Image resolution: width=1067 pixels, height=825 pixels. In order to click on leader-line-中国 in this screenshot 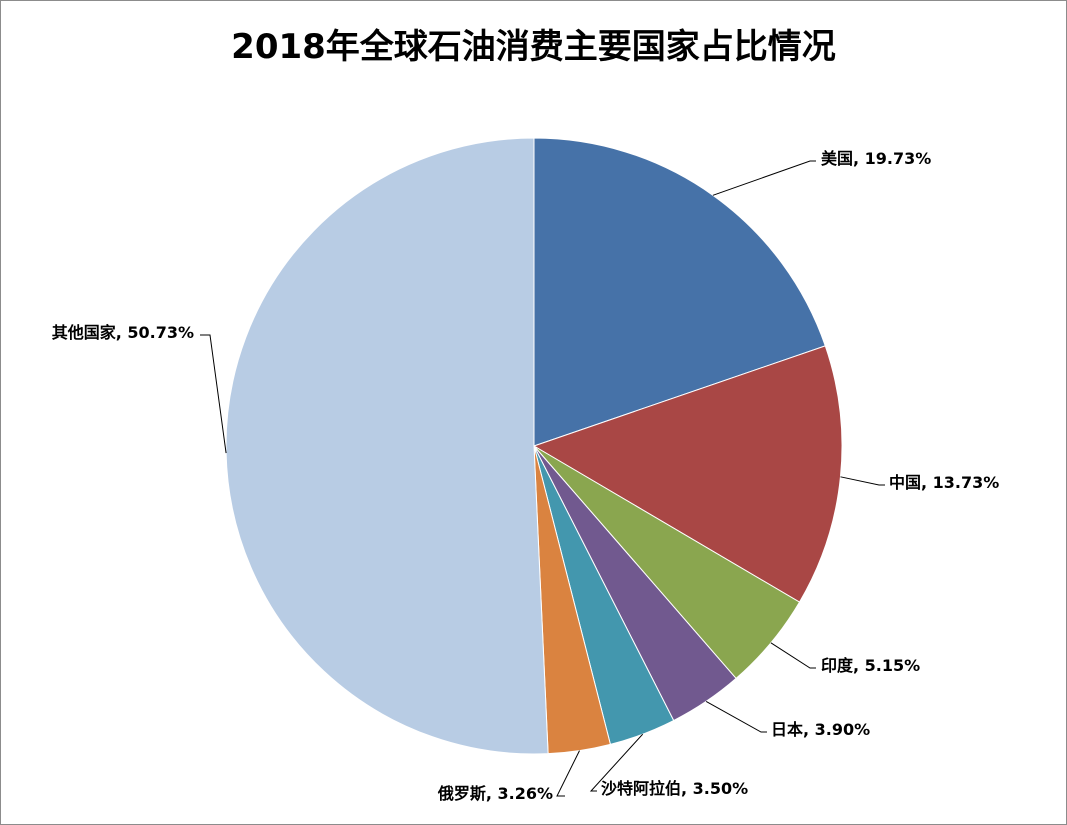, I will do `click(862, 481)`.